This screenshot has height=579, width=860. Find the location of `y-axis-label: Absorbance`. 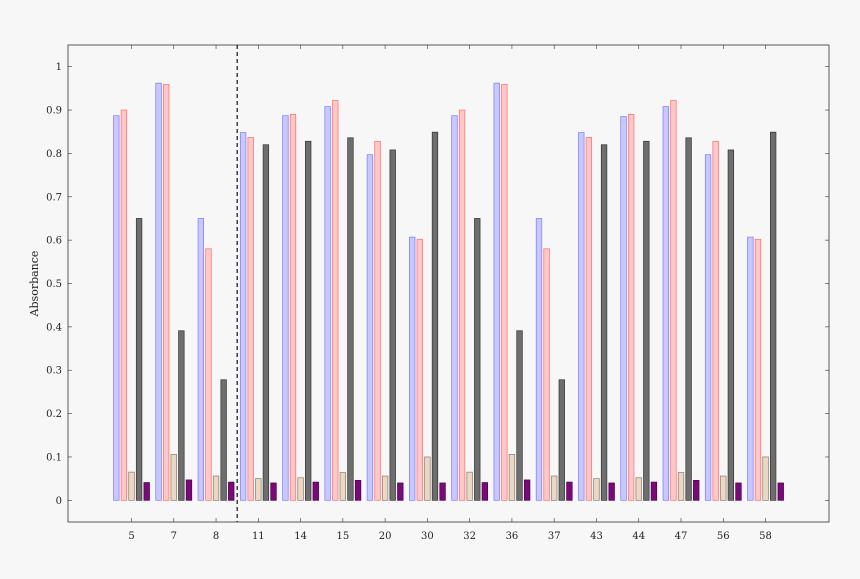

y-axis-label: Absorbance is located at coordinates (34, 284).